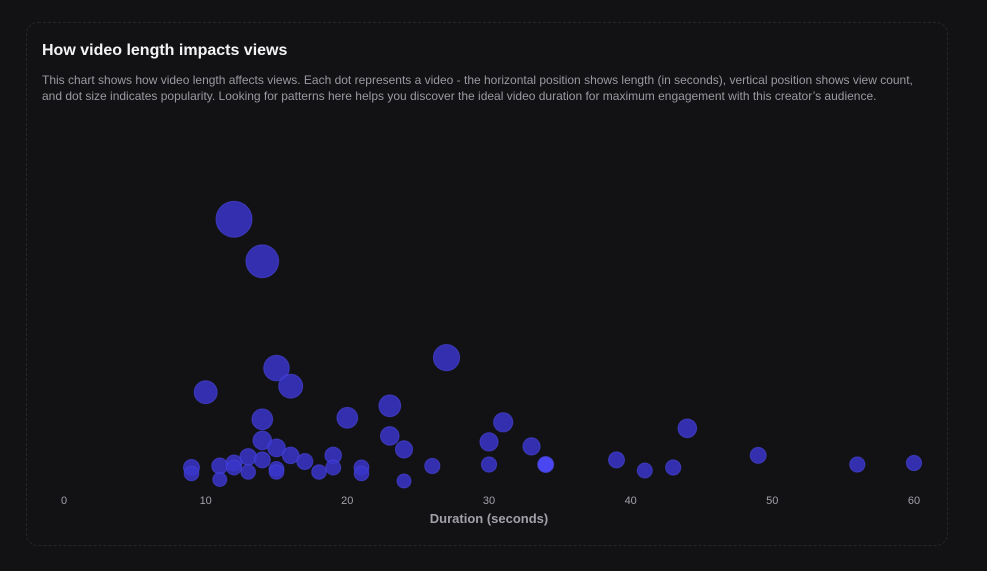 The width and height of the screenshot is (987, 571). I want to click on x-axis-title: Duration (seconds), so click(489, 518).